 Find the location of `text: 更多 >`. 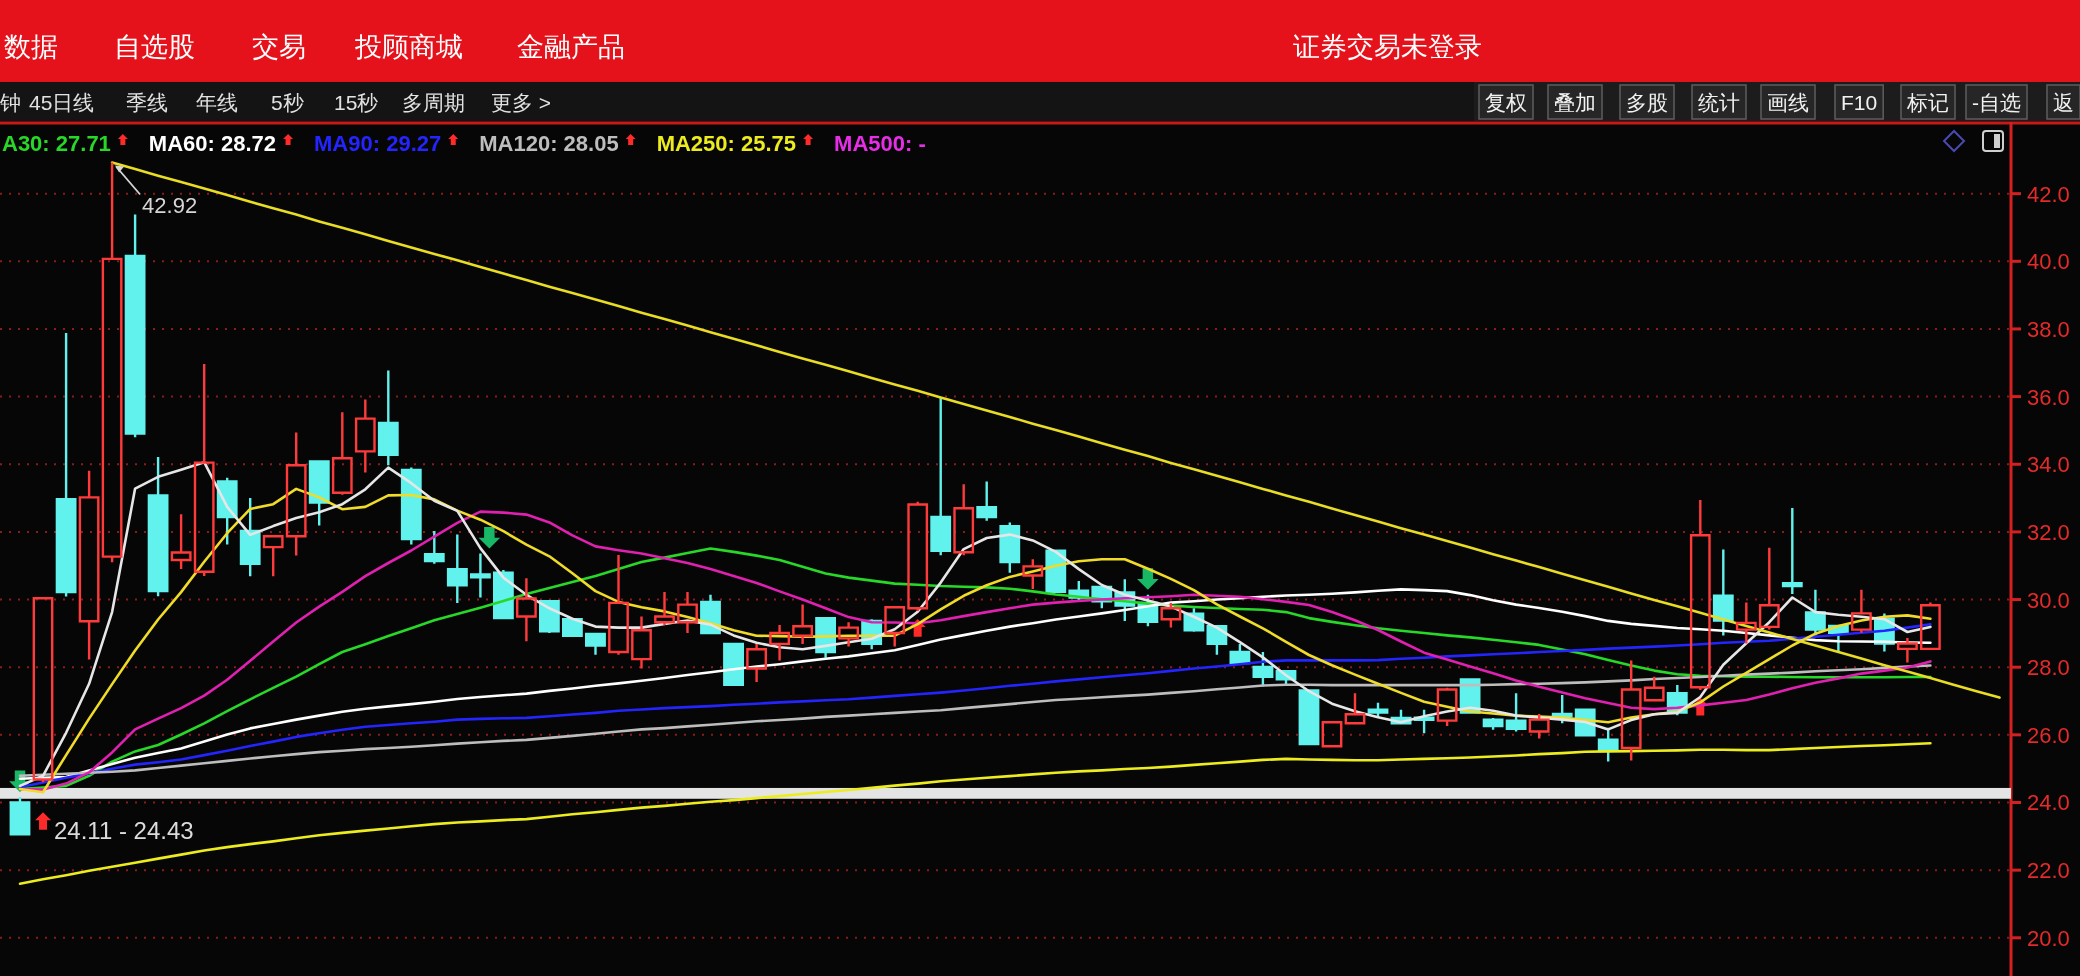

text: 更多 > is located at coordinates (521, 102).